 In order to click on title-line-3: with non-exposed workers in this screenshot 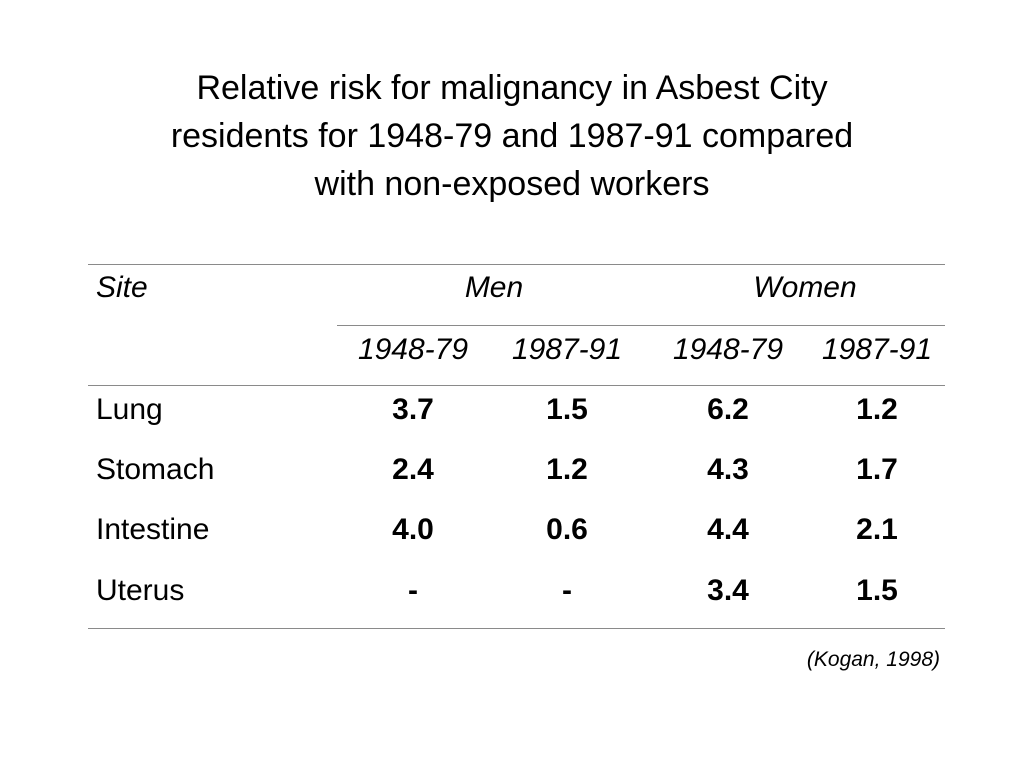, I will do `click(512, 184)`.